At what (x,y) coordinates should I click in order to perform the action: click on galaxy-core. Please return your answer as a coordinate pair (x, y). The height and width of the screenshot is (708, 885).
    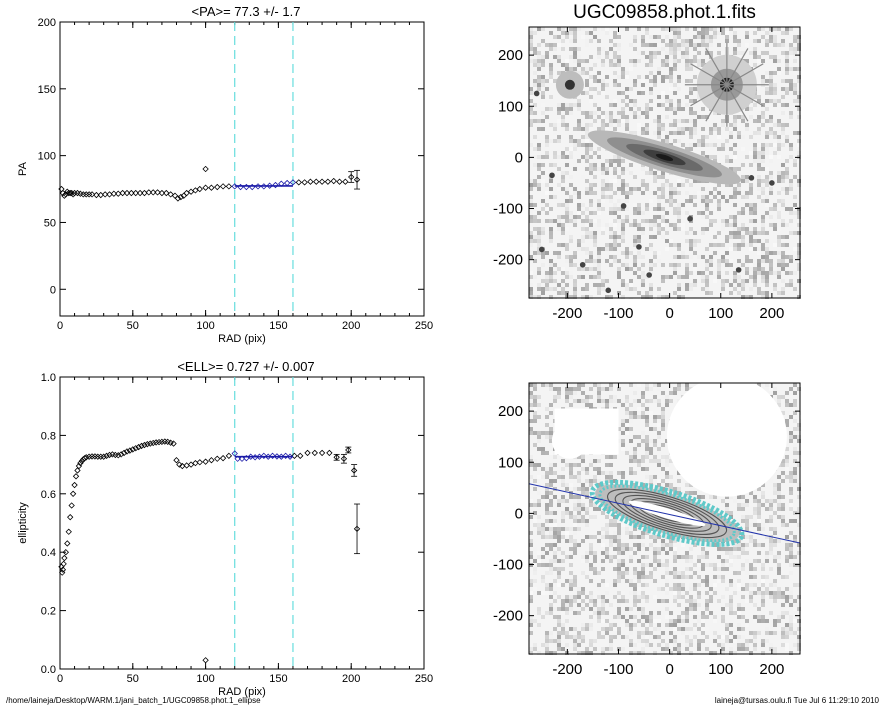
    Looking at the image, I should click on (667, 513).